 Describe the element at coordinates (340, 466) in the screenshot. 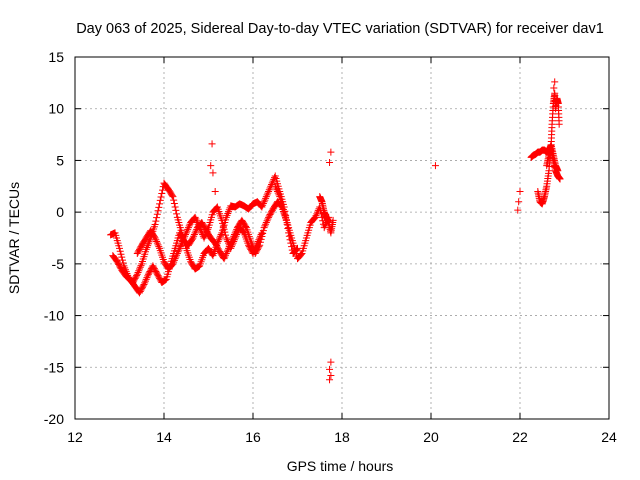

I see `x-axis-label: GPS time / hours` at that location.